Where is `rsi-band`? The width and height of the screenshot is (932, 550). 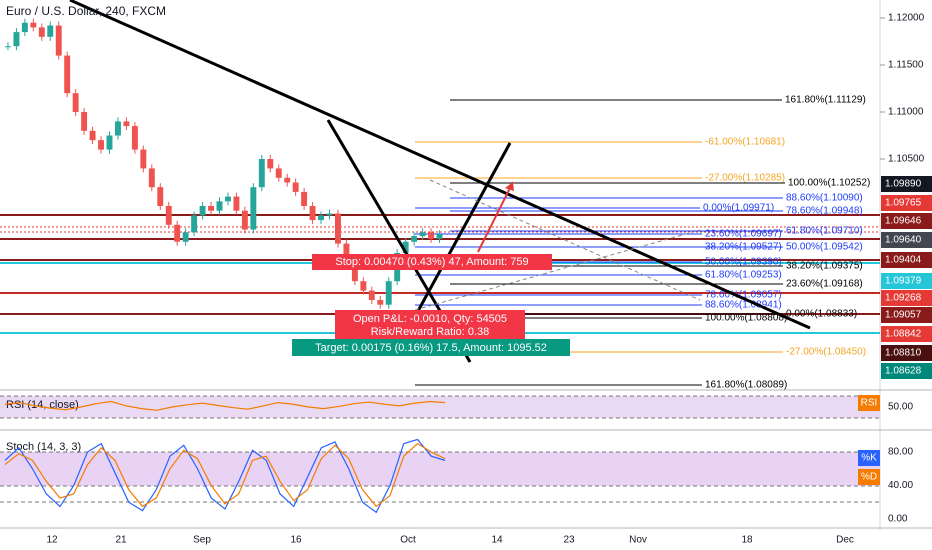
rsi-band is located at coordinates (440, 407).